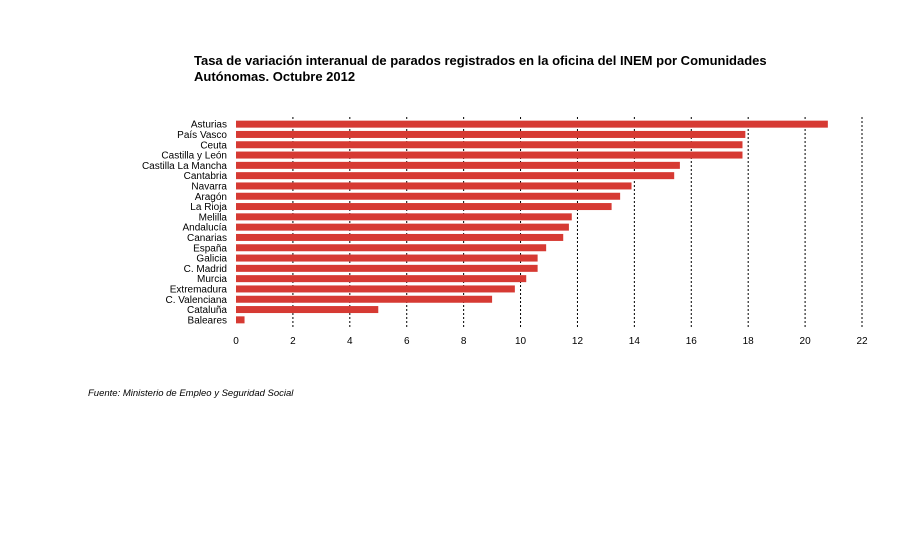 The width and height of the screenshot is (914, 555). What do you see at coordinates (196, 300) in the screenshot?
I see `category-label-c-valenciana: C. Valenciana` at bounding box center [196, 300].